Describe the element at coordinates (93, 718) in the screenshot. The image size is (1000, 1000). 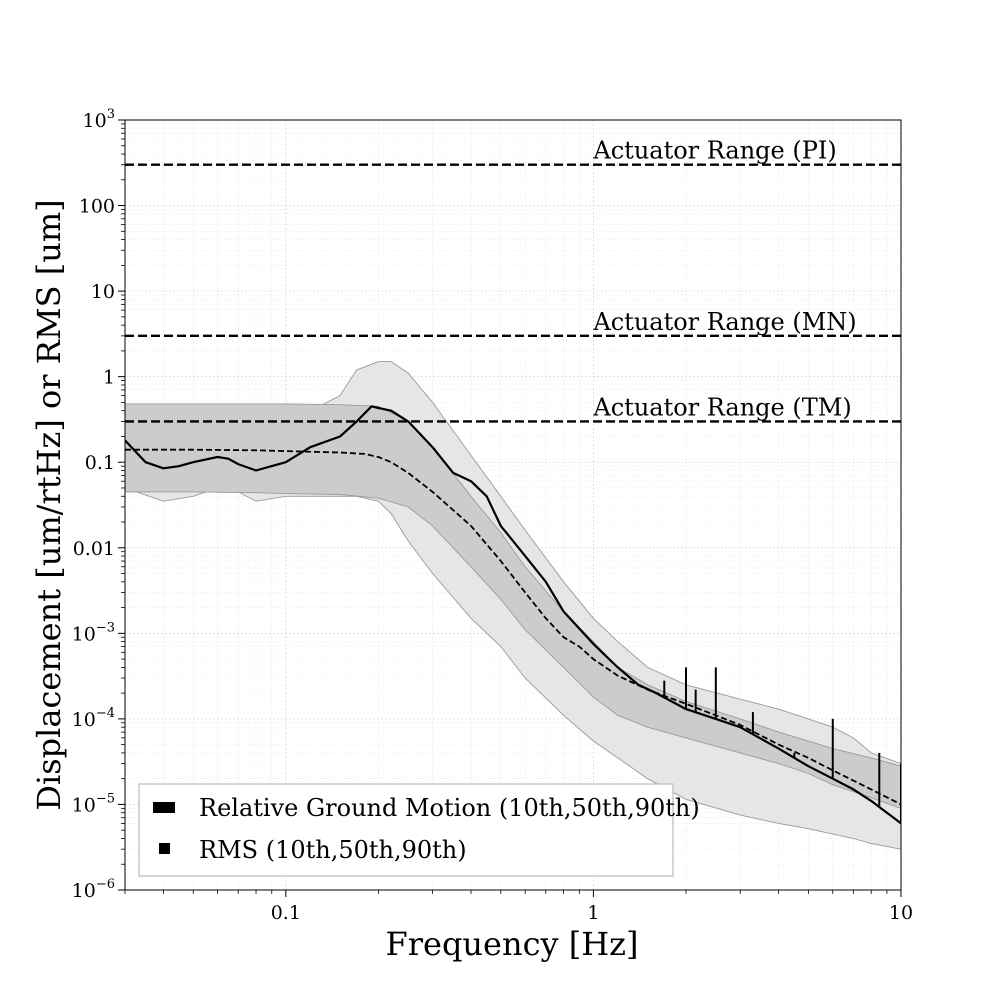
I see `y-tick-label: 10⁻⁴` at that location.